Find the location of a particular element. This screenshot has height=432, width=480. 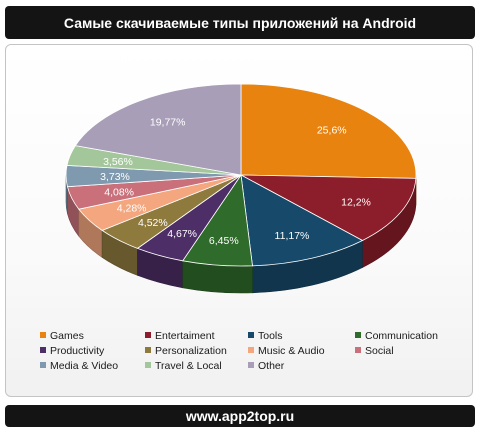

pie-slice-entertaiment is located at coordinates (328, 207).